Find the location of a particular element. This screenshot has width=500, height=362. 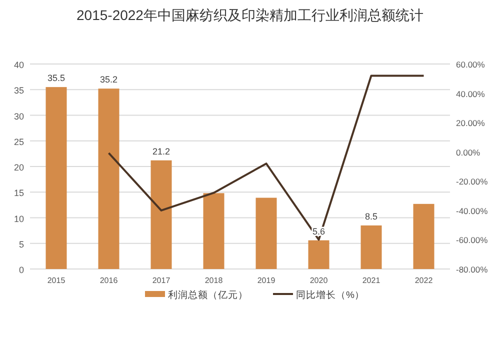

y-tick-label: 20 is located at coordinates (19, 167).